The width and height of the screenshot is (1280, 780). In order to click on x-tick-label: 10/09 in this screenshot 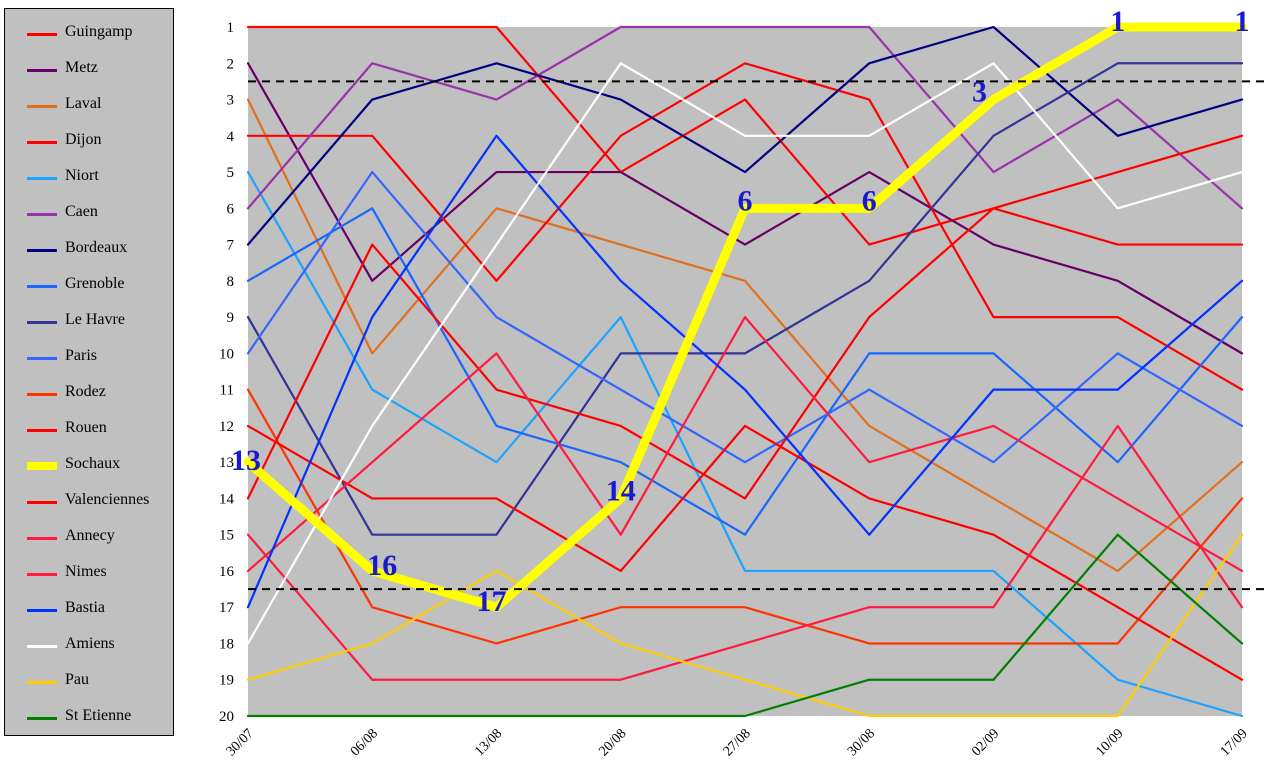, I will do `click(1109, 742)`.